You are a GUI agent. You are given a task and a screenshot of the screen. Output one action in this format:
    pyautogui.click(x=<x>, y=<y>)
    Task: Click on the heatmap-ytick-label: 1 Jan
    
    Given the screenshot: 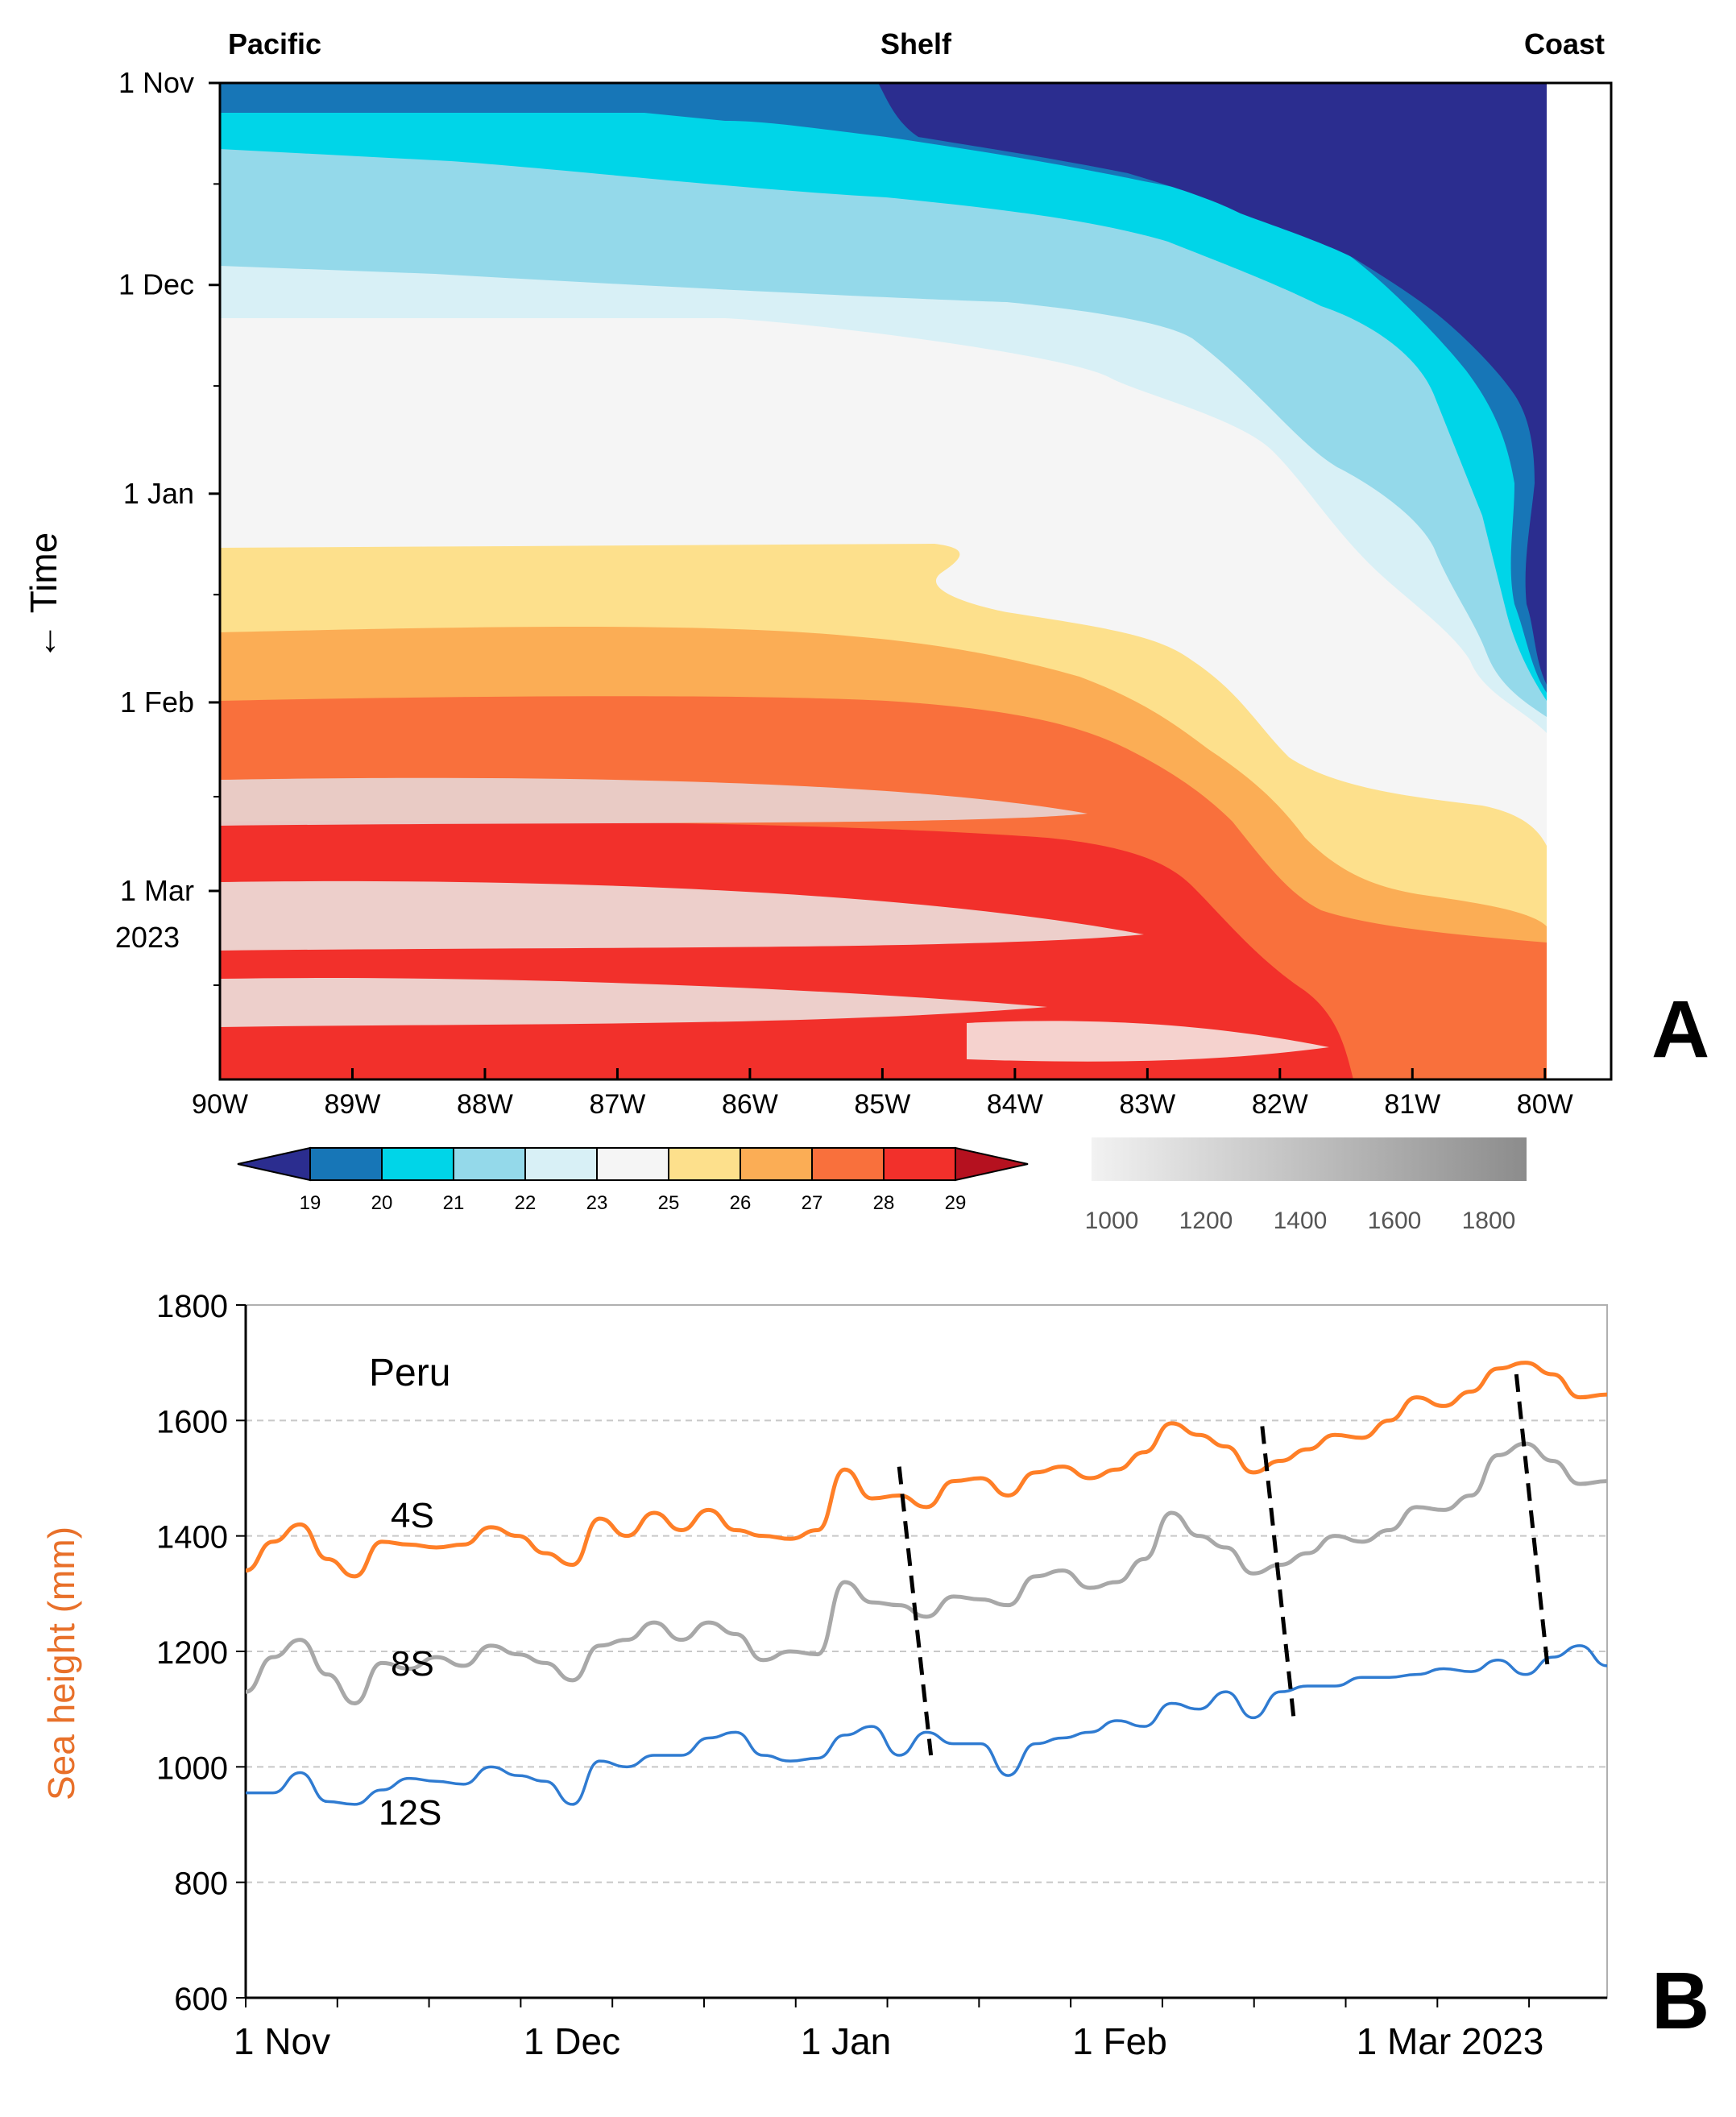 What is the action you would take?
    pyautogui.click(x=158, y=494)
    